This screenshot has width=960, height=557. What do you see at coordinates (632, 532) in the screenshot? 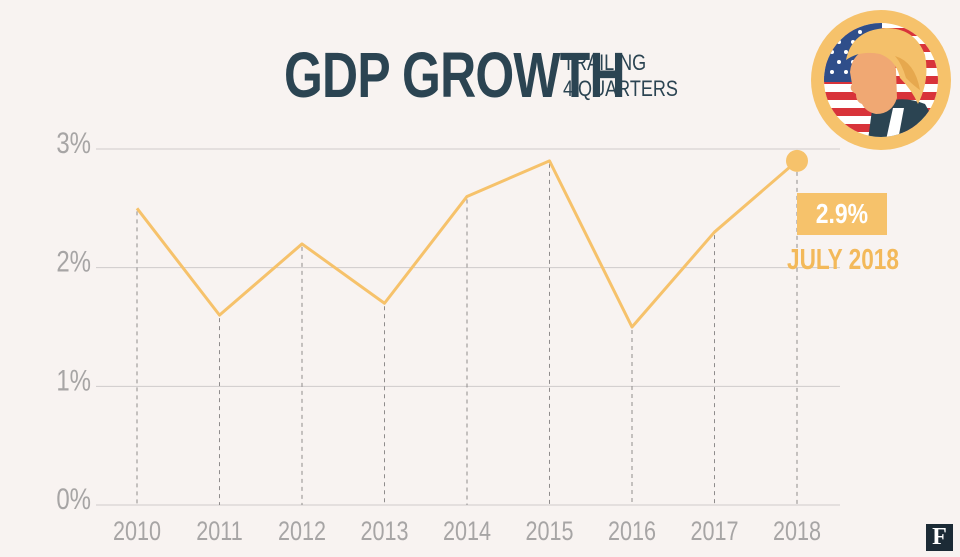
I see `x-tick-label: 2016` at bounding box center [632, 532].